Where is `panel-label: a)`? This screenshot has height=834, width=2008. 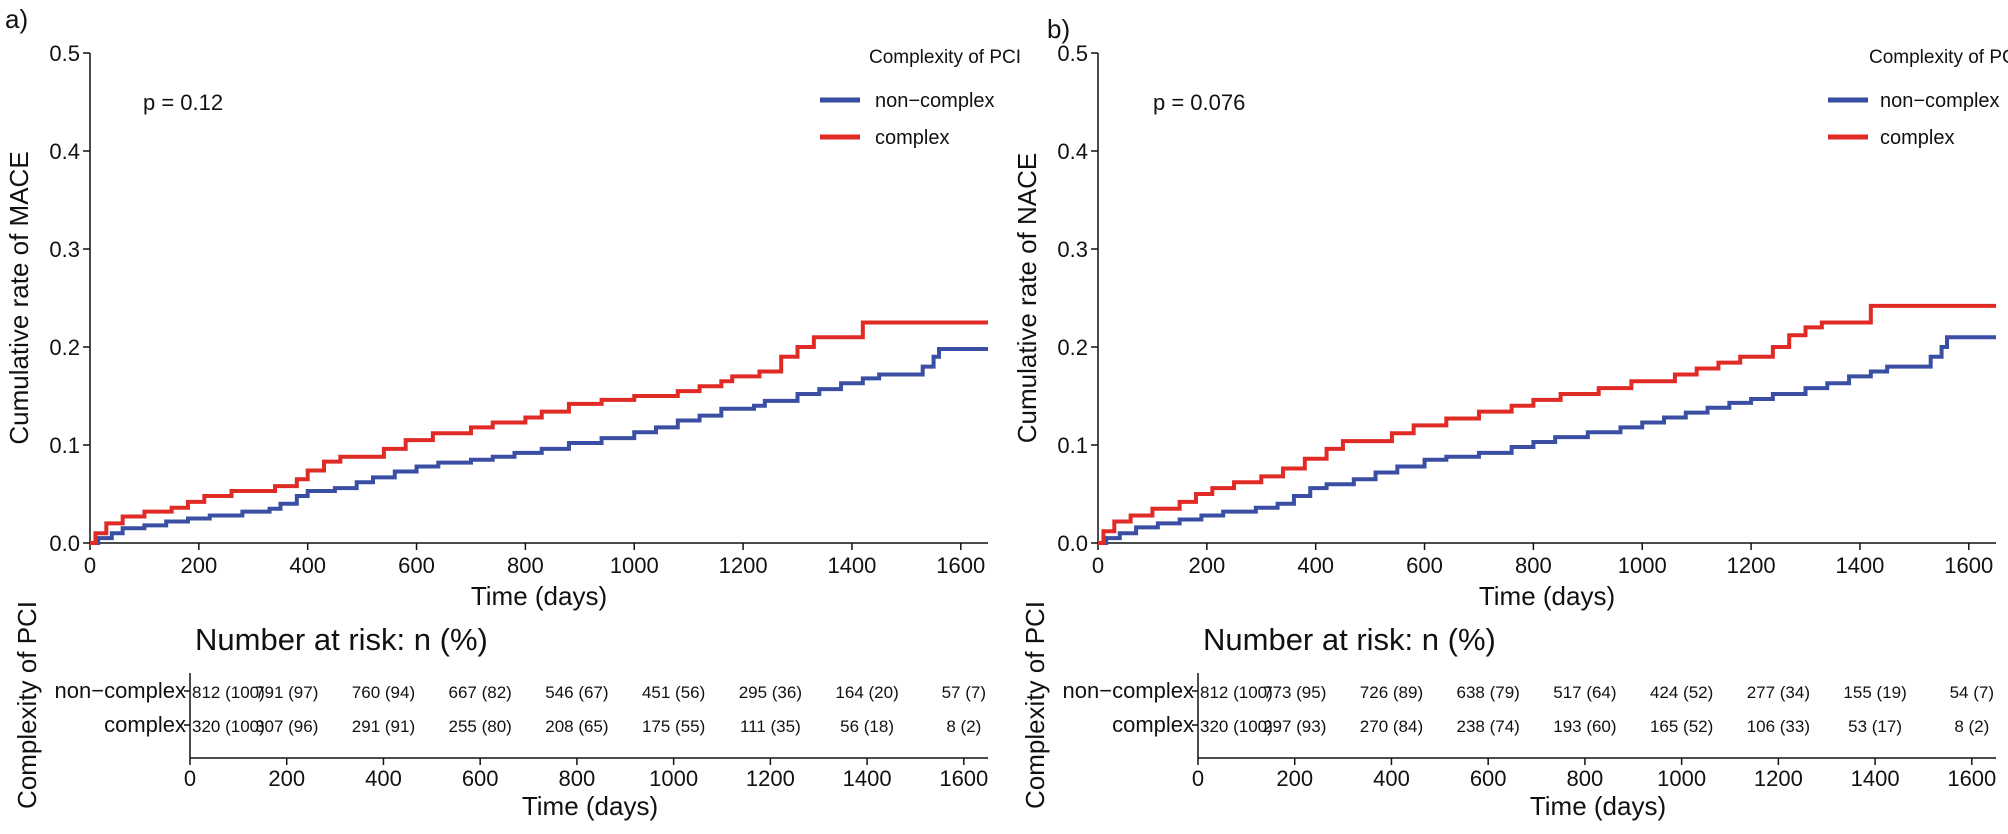
panel-label: a) is located at coordinates (16, 19).